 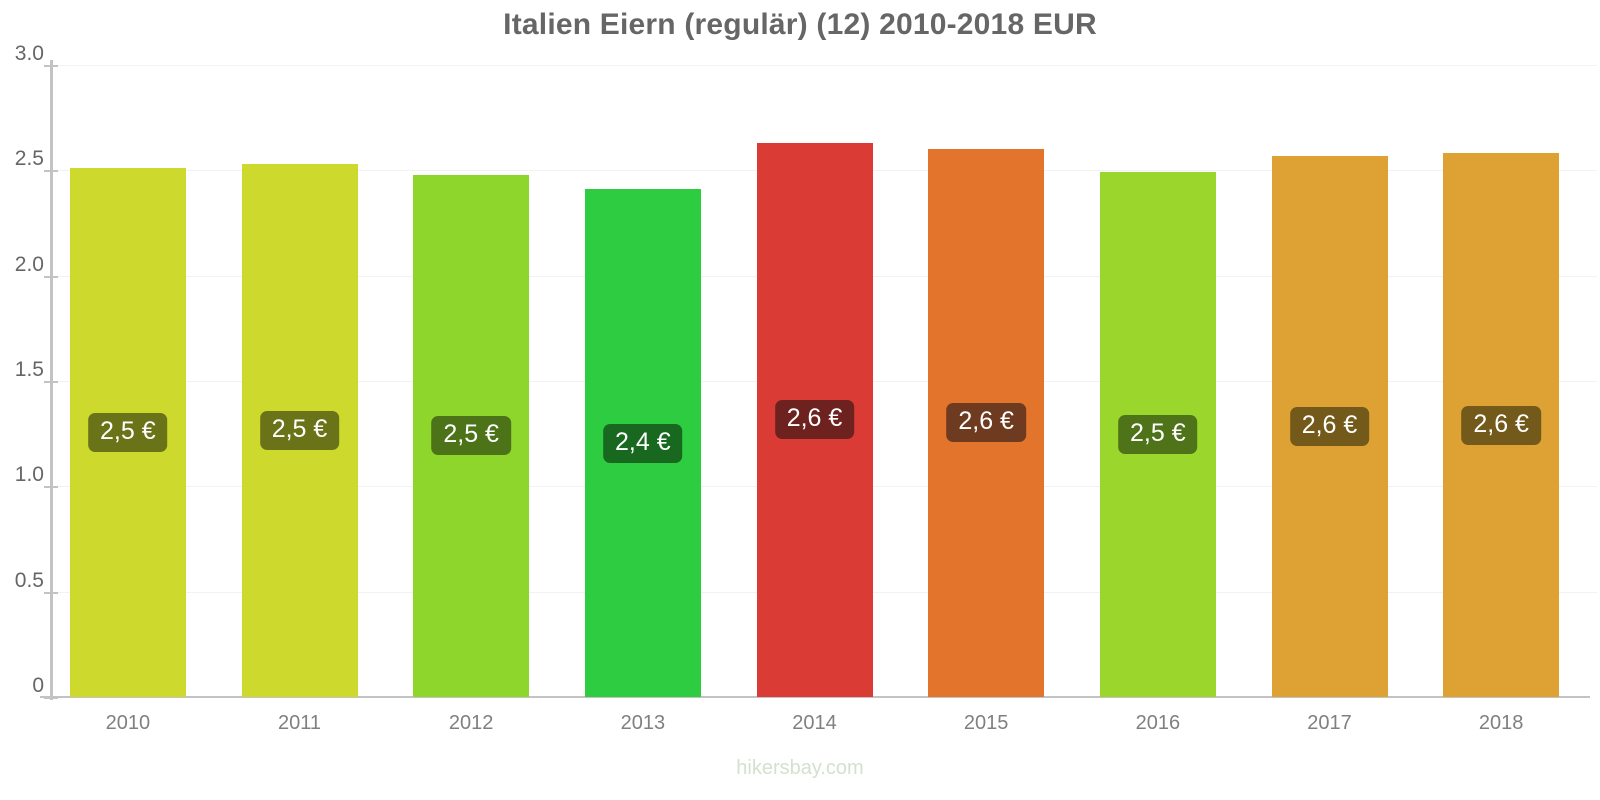 What do you see at coordinates (29, 369) in the screenshot?
I see `y-tick-label: 1.5` at bounding box center [29, 369].